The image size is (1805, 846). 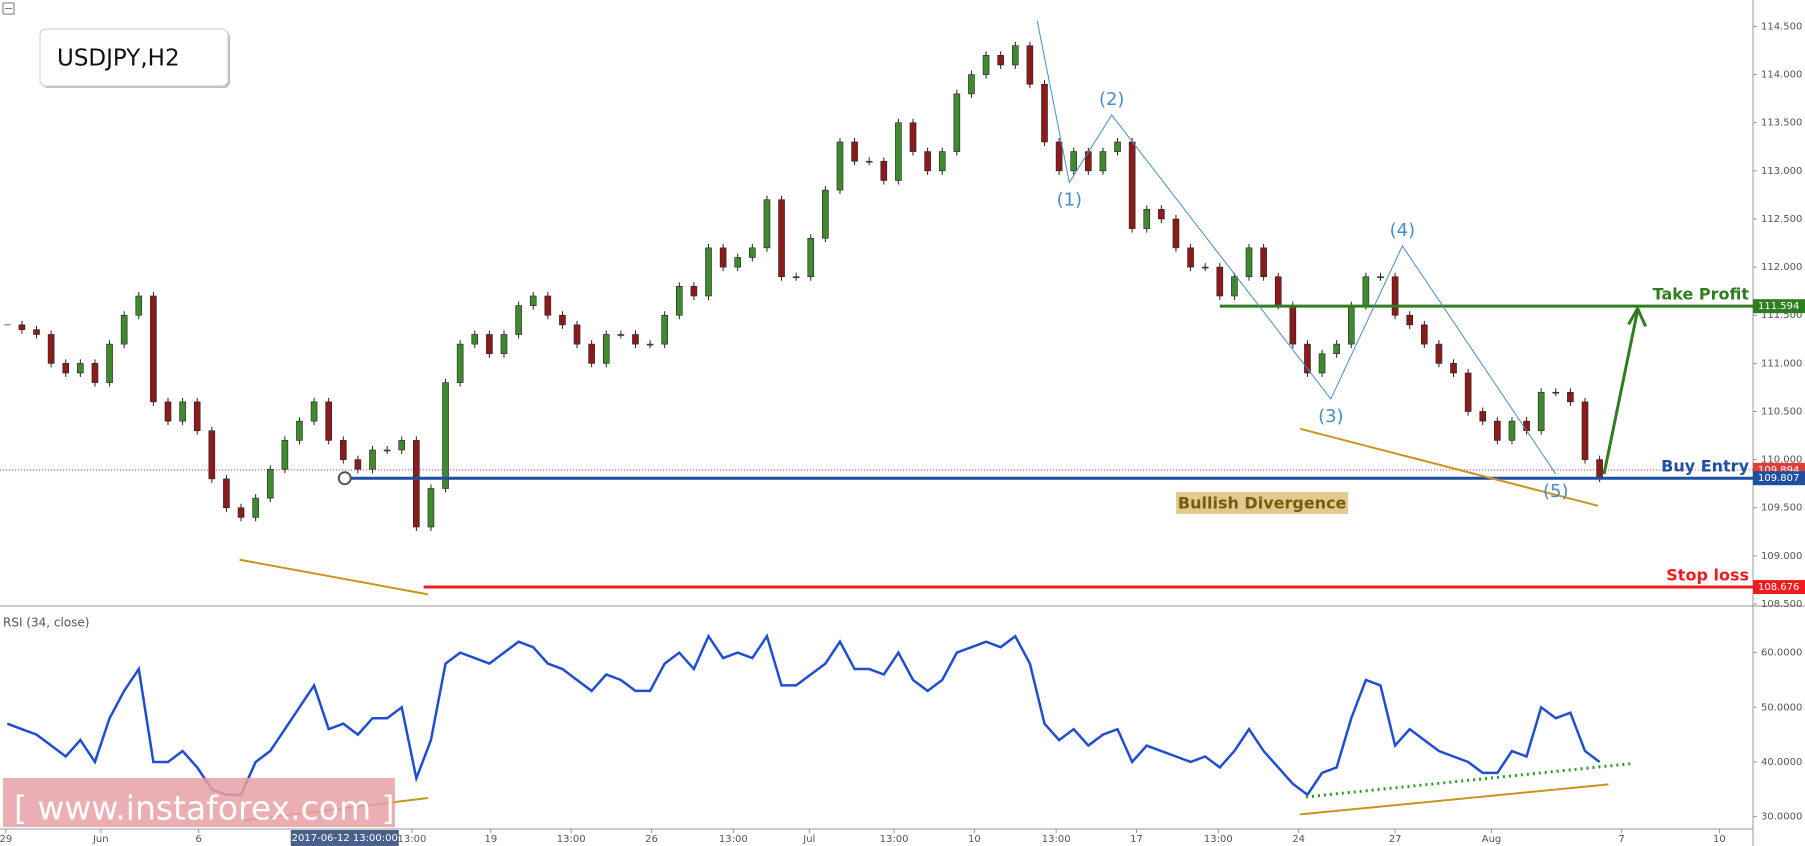 What do you see at coordinates (651, 839) in the screenshot?
I see `x-tick-label: 26` at bounding box center [651, 839].